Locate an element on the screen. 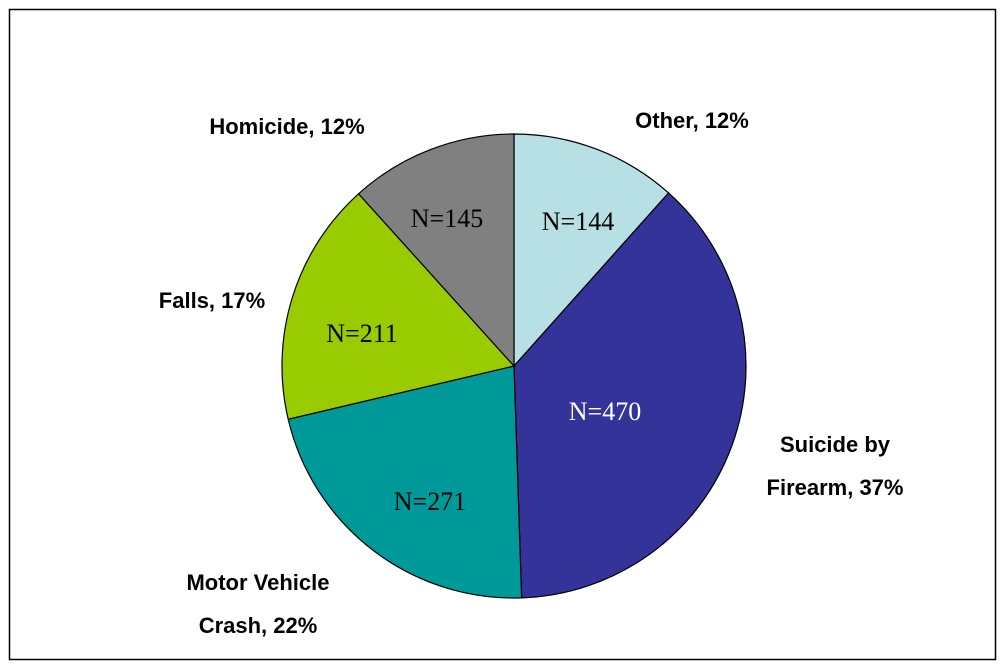 The width and height of the screenshot is (1005, 668). category-label-line: Falls, 17% is located at coordinates (212, 300).